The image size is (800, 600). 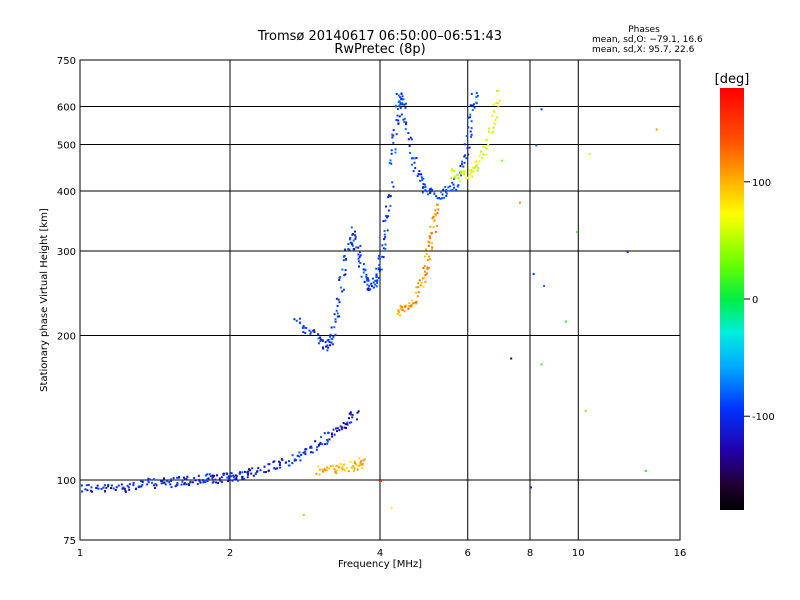 What do you see at coordinates (66, 252) in the screenshot?
I see `y-tick-label: 300` at bounding box center [66, 252].